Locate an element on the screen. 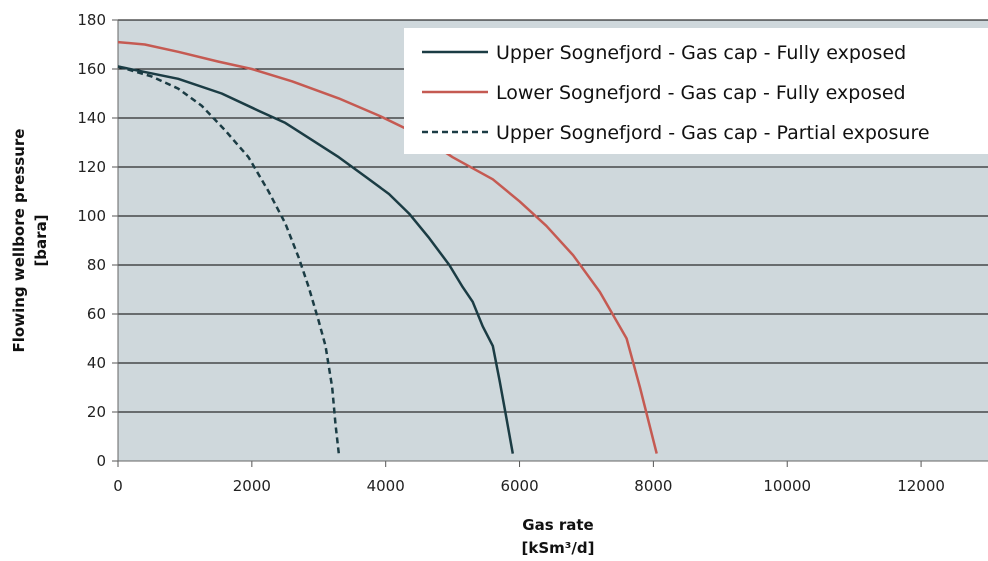 The image size is (988, 561). y-tick-label: 120 is located at coordinates (91, 167).